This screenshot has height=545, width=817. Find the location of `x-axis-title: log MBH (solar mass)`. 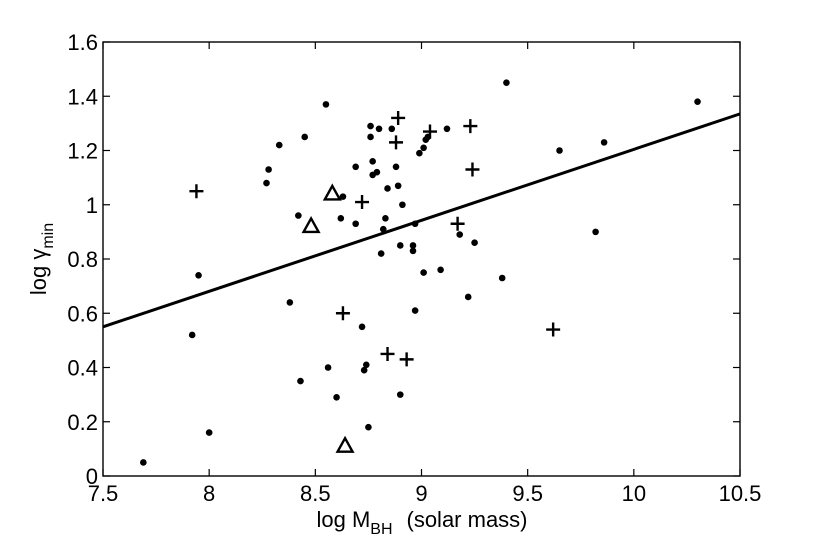

x-axis-title: log MBH (solar mass) is located at coordinates (421, 522).